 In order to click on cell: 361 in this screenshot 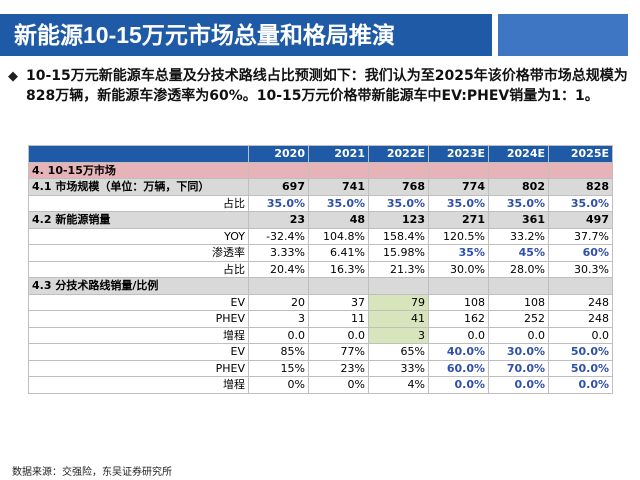, I will do `click(518, 220)`.